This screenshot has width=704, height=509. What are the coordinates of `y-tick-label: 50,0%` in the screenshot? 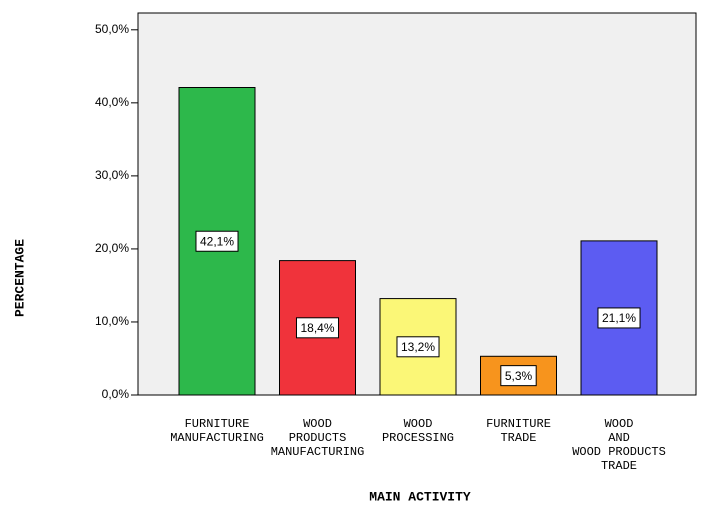 It's located at (112, 29).